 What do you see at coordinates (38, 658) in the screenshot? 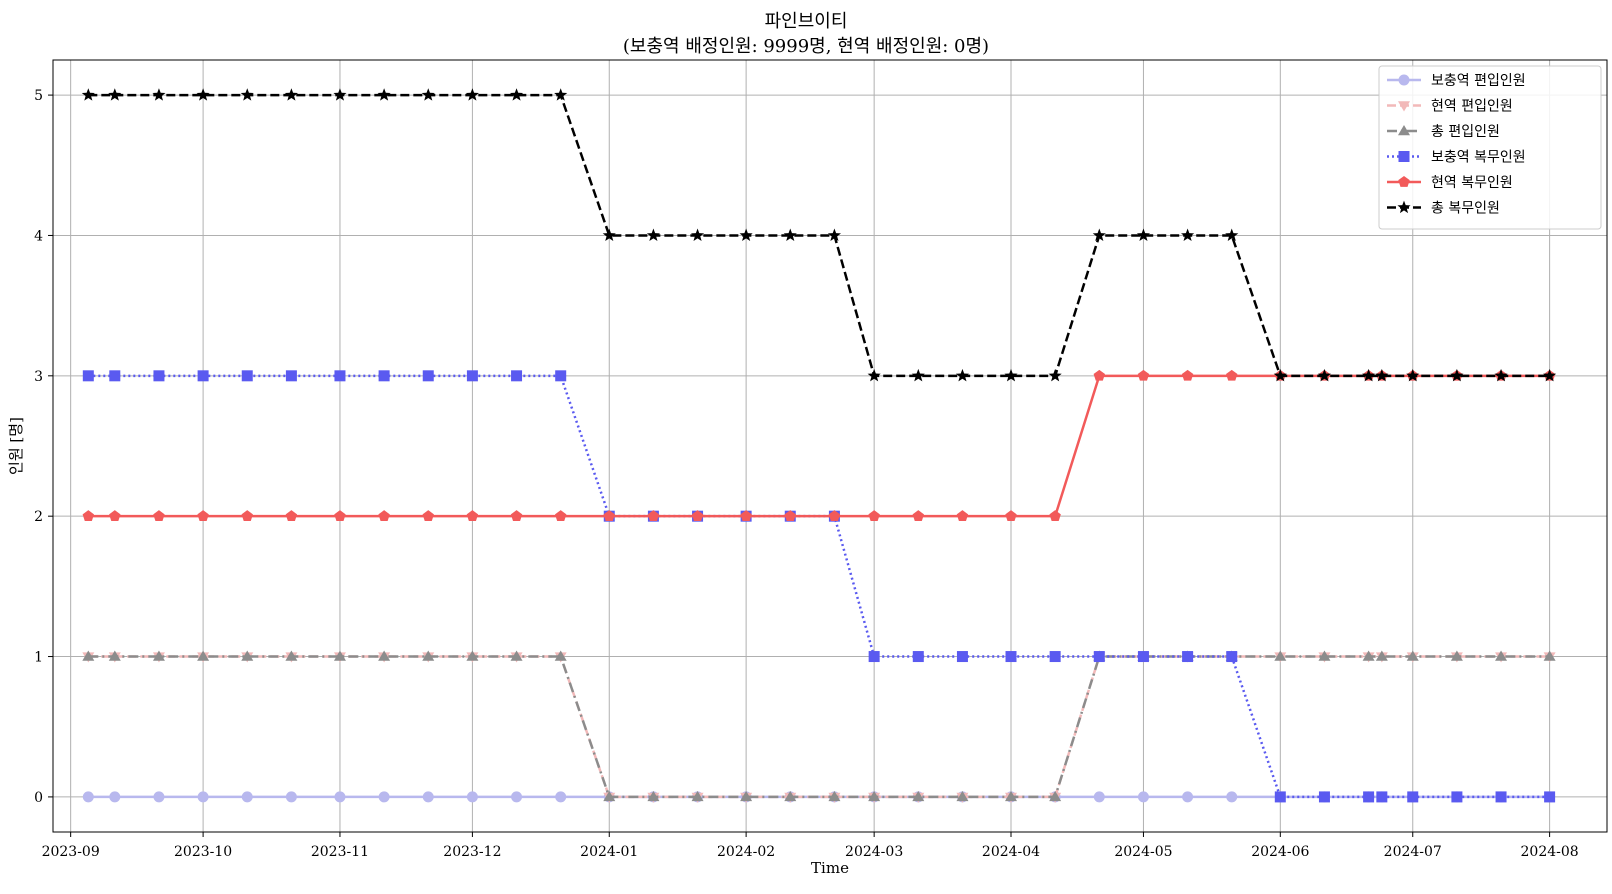
I see `y-tick-label: 1` at bounding box center [38, 658].